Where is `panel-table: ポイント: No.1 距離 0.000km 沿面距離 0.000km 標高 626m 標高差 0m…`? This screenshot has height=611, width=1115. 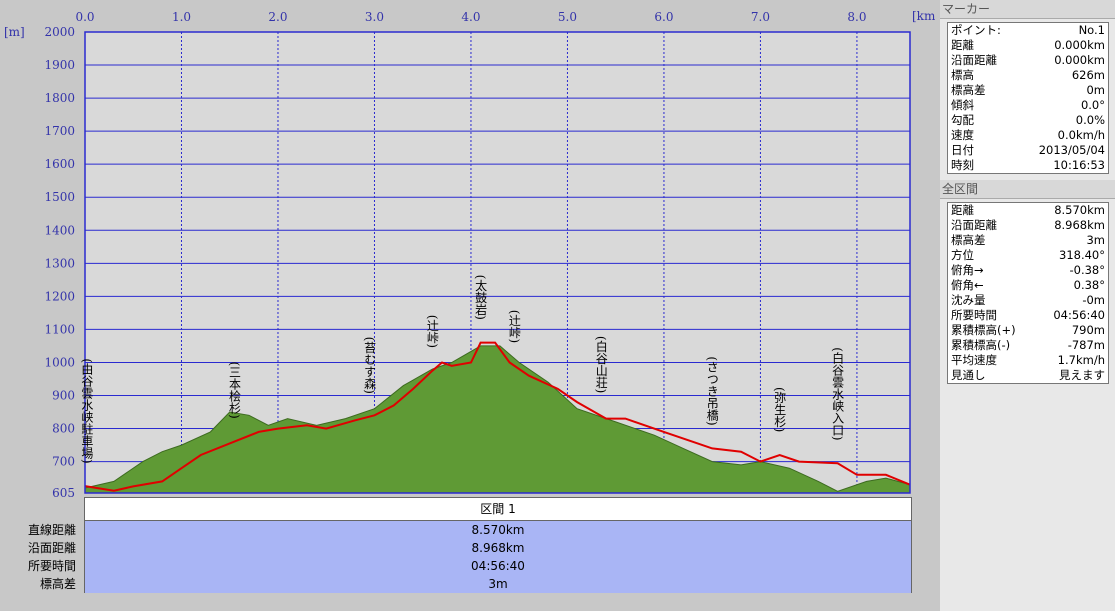
panel-table: ポイント: No.1 距離 0.000km 沿面距離 0.000km 標高 626m 標高差 0m… is located at coordinates (1028, 98).